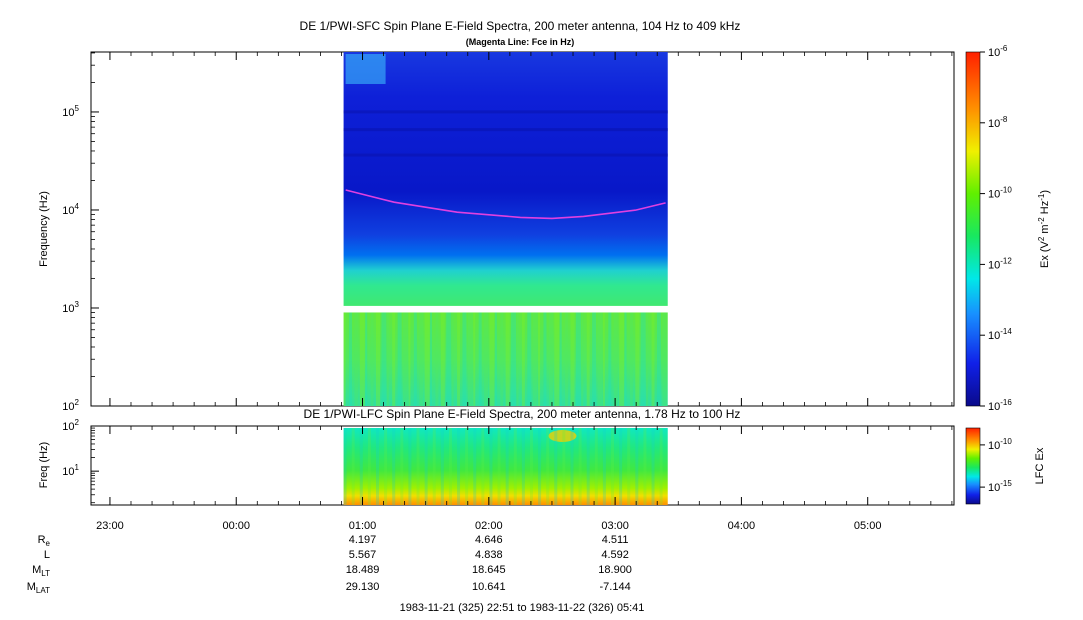 The height and width of the screenshot is (620, 1083). What do you see at coordinates (70, 425) in the screenshot?
I see `lower-y-tick-label: 10²` at bounding box center [70, 425].